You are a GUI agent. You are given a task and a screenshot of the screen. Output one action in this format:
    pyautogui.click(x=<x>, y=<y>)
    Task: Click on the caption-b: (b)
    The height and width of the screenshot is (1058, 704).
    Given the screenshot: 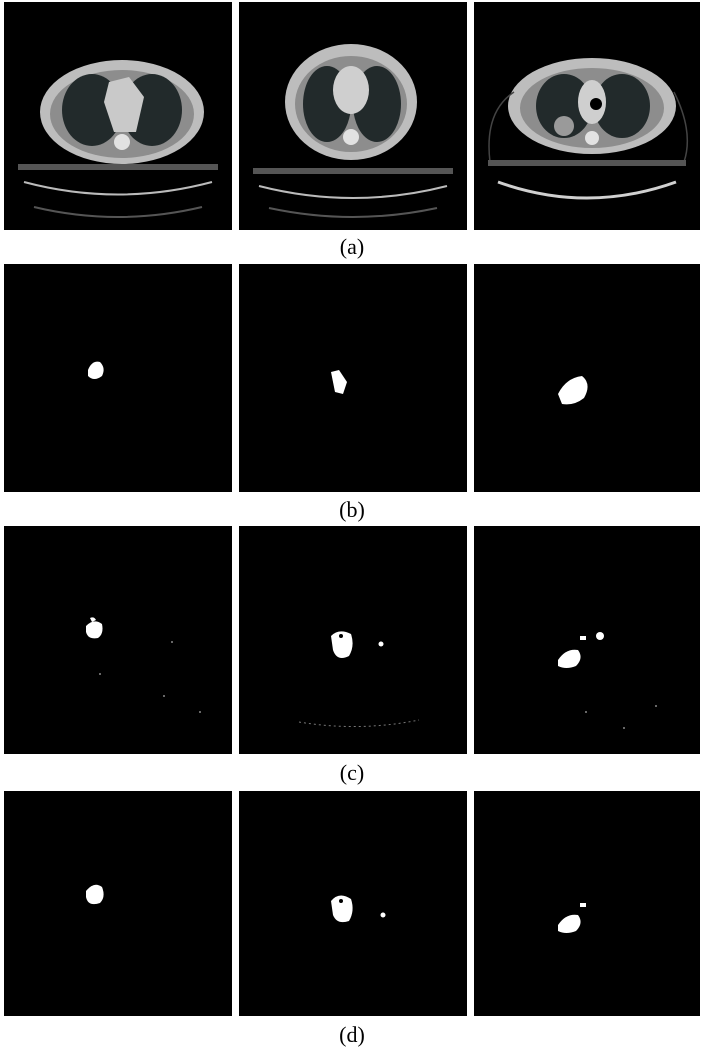 What is the action you would take?
    pyautogui.click(x=352, y=509)
    